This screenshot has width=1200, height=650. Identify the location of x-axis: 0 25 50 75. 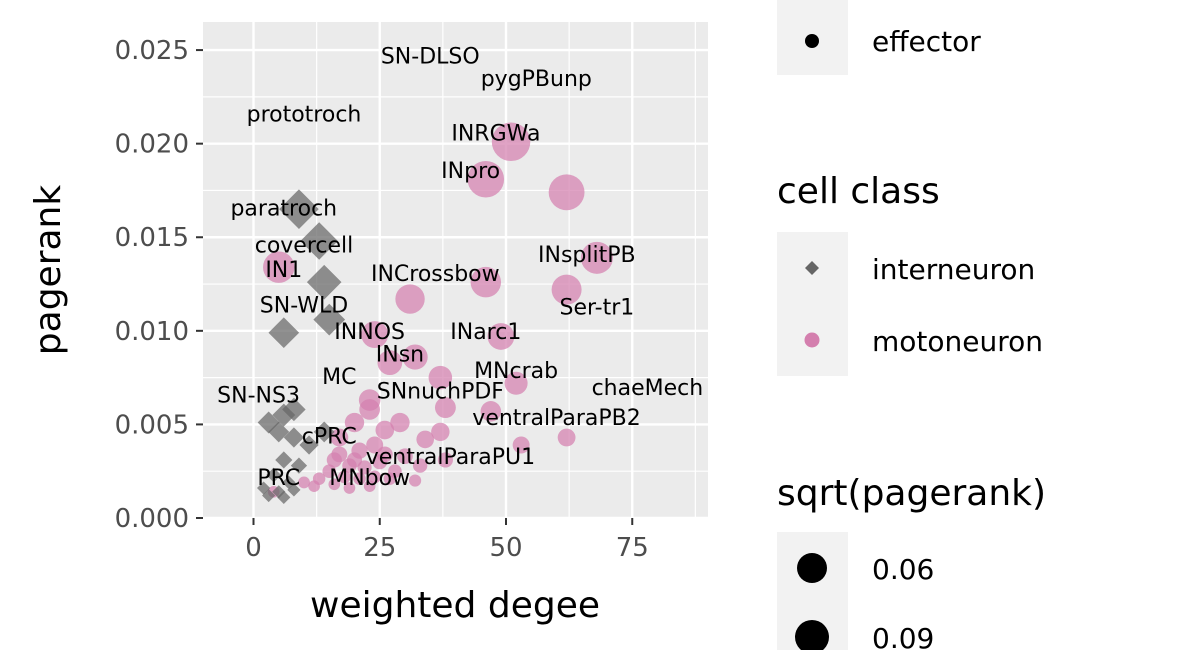
(447, 540).